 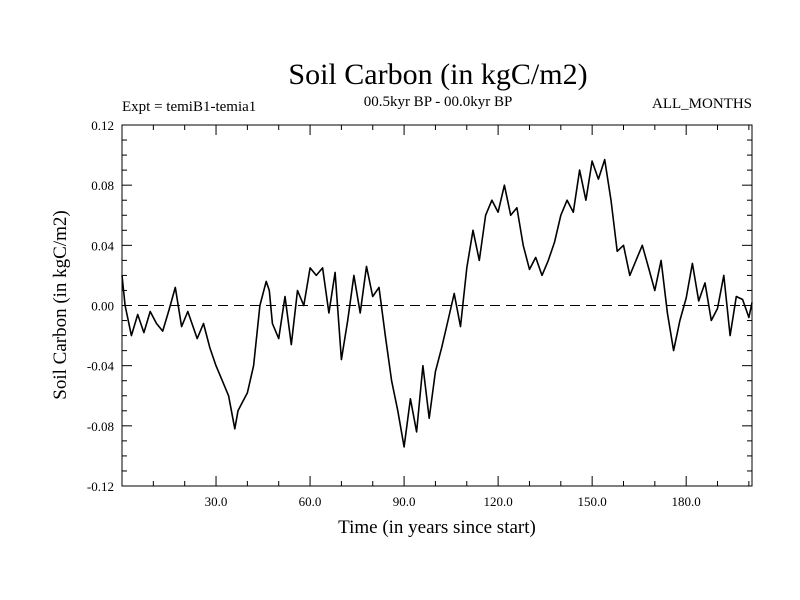 What do you see at coordinates (438, 102) in the screenshot?
I see `time-period-label: 00.5kyr BP - 00.0kyr BP` at bounding box center [438, 102].